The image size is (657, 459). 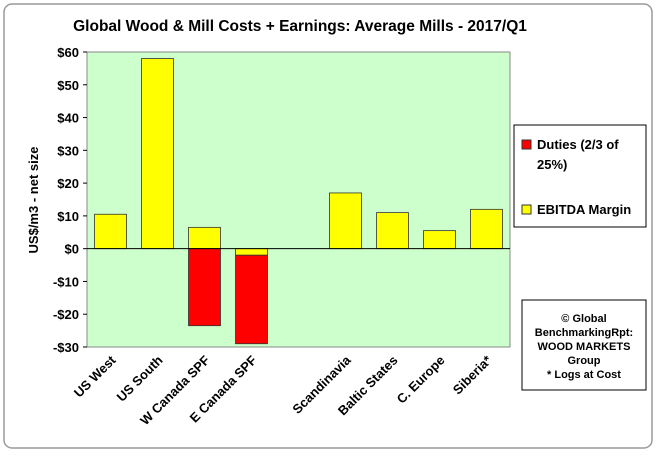 I want to click on y-tick-label: $40, so click(x=68, y=118).